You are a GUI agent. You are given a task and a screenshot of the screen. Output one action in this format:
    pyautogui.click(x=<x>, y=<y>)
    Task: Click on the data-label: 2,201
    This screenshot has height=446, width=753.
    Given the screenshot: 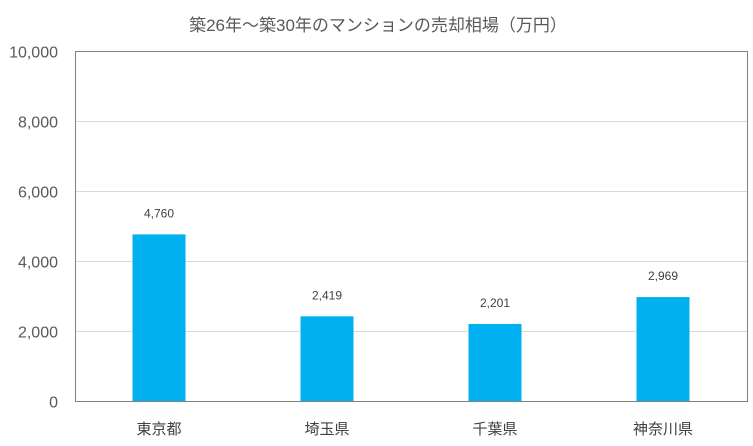 What is the action you would take?
    pyautogui.click(x=495, y=303)
    